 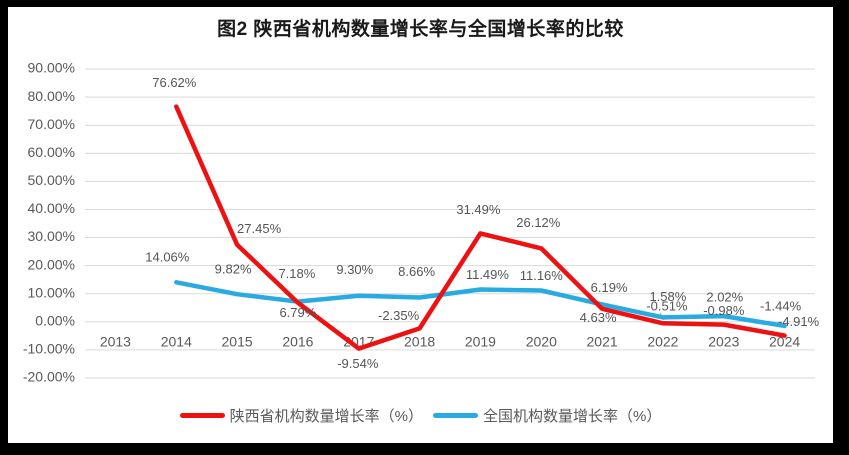 I want to click on x-tick-label: 2024, so click(x=784, y=342).